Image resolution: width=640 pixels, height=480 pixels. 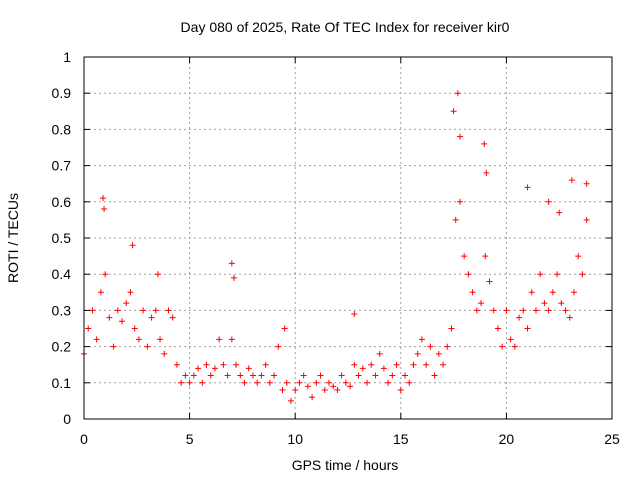 What do you see at coordinates (345, 465) in the screenshot?
I see `x-axis-label: GPS time / hours` at bounding box center [345, 465].